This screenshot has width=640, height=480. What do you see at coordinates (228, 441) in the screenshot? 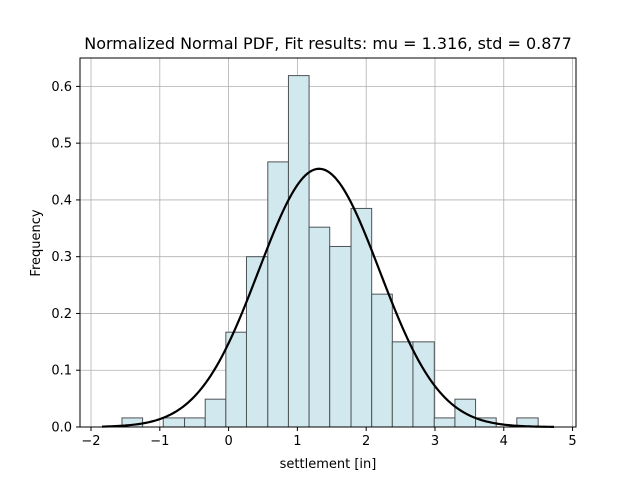
I see `x-tick-label: 0` at bounding box center [228, 441].